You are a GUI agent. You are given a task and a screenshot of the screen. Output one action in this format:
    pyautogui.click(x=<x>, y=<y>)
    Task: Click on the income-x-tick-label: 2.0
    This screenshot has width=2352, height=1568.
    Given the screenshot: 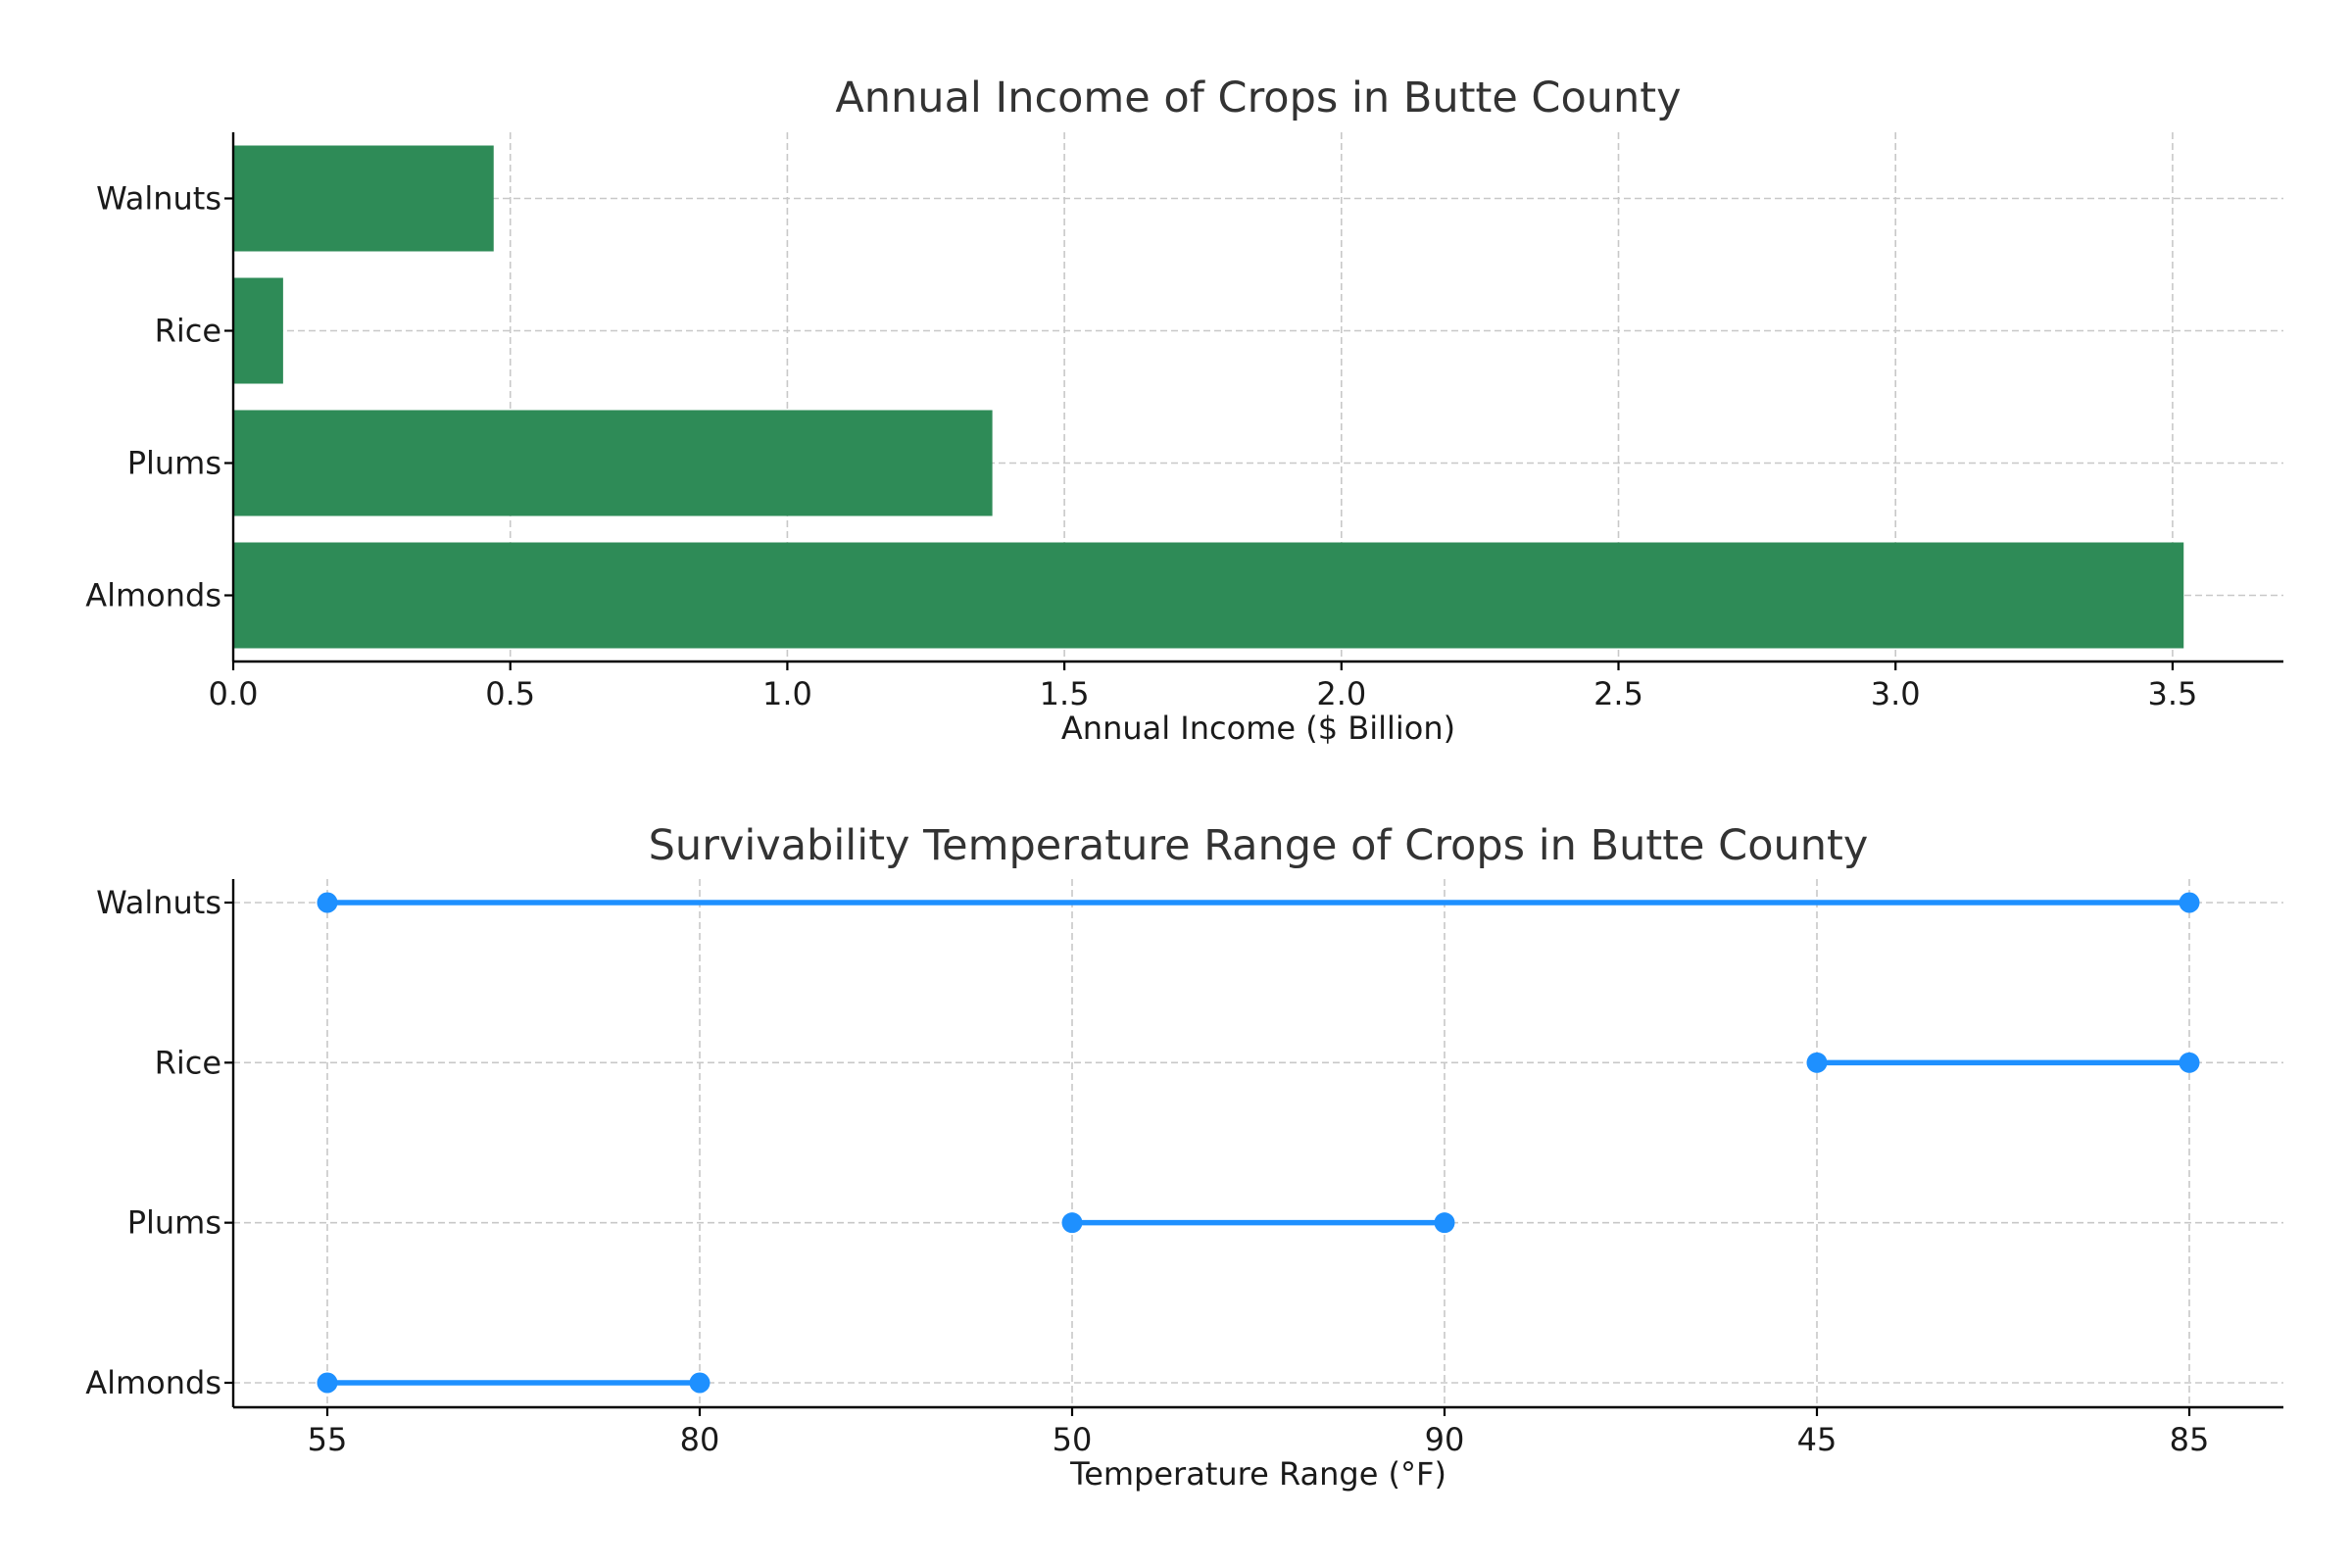 What is the action you would take?
    pyautogui.click(x=1341, y=693)
    